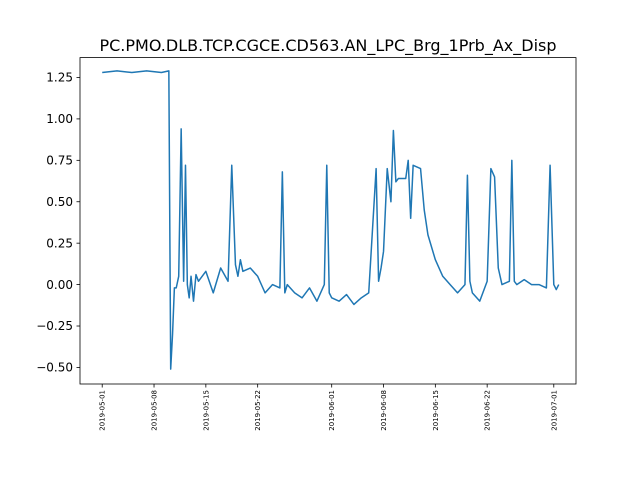 The image size is (640, 480). What do you see at coordinates (59, 243) in the screenshot?
I see `y-tick-label: 0.25` at bounding box center [59, 243].